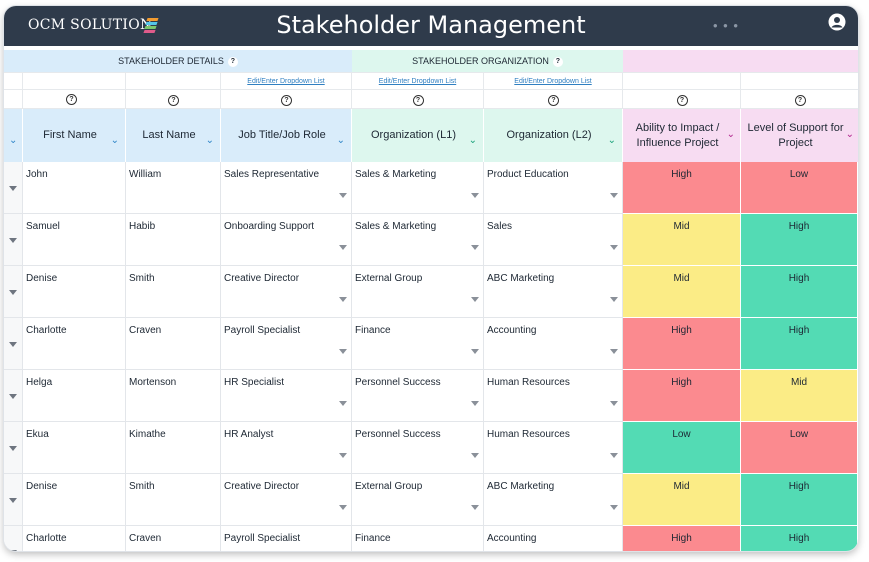 This screenshot has width=869, height=562. What do you see at coordinates (74, 135) in the screenshot?
I see `column-first-name: First Name ⌄` at bounding box center [74, 135].